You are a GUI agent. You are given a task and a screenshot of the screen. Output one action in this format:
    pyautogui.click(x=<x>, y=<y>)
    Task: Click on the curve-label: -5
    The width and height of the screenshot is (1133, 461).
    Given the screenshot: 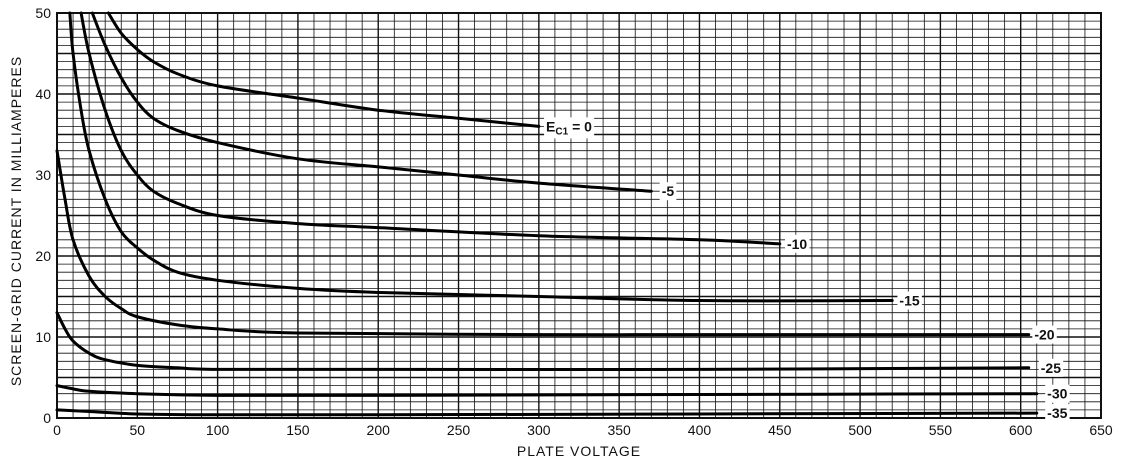 What is the action you would take?
    pyautogui.click(x=668, y=191)
    